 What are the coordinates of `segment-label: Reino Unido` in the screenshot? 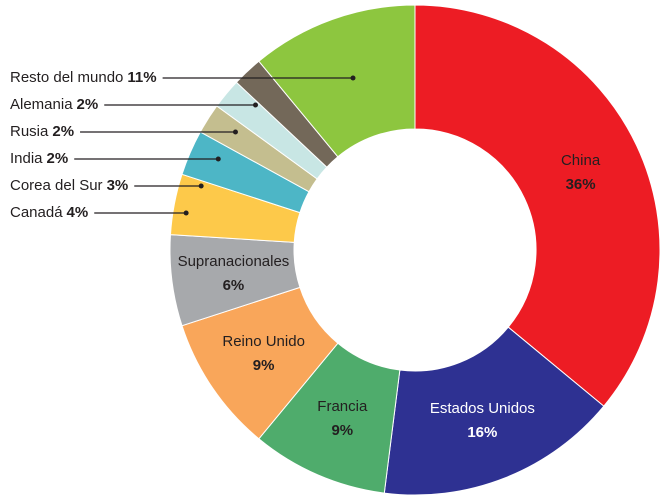 It's located at (263, 341).